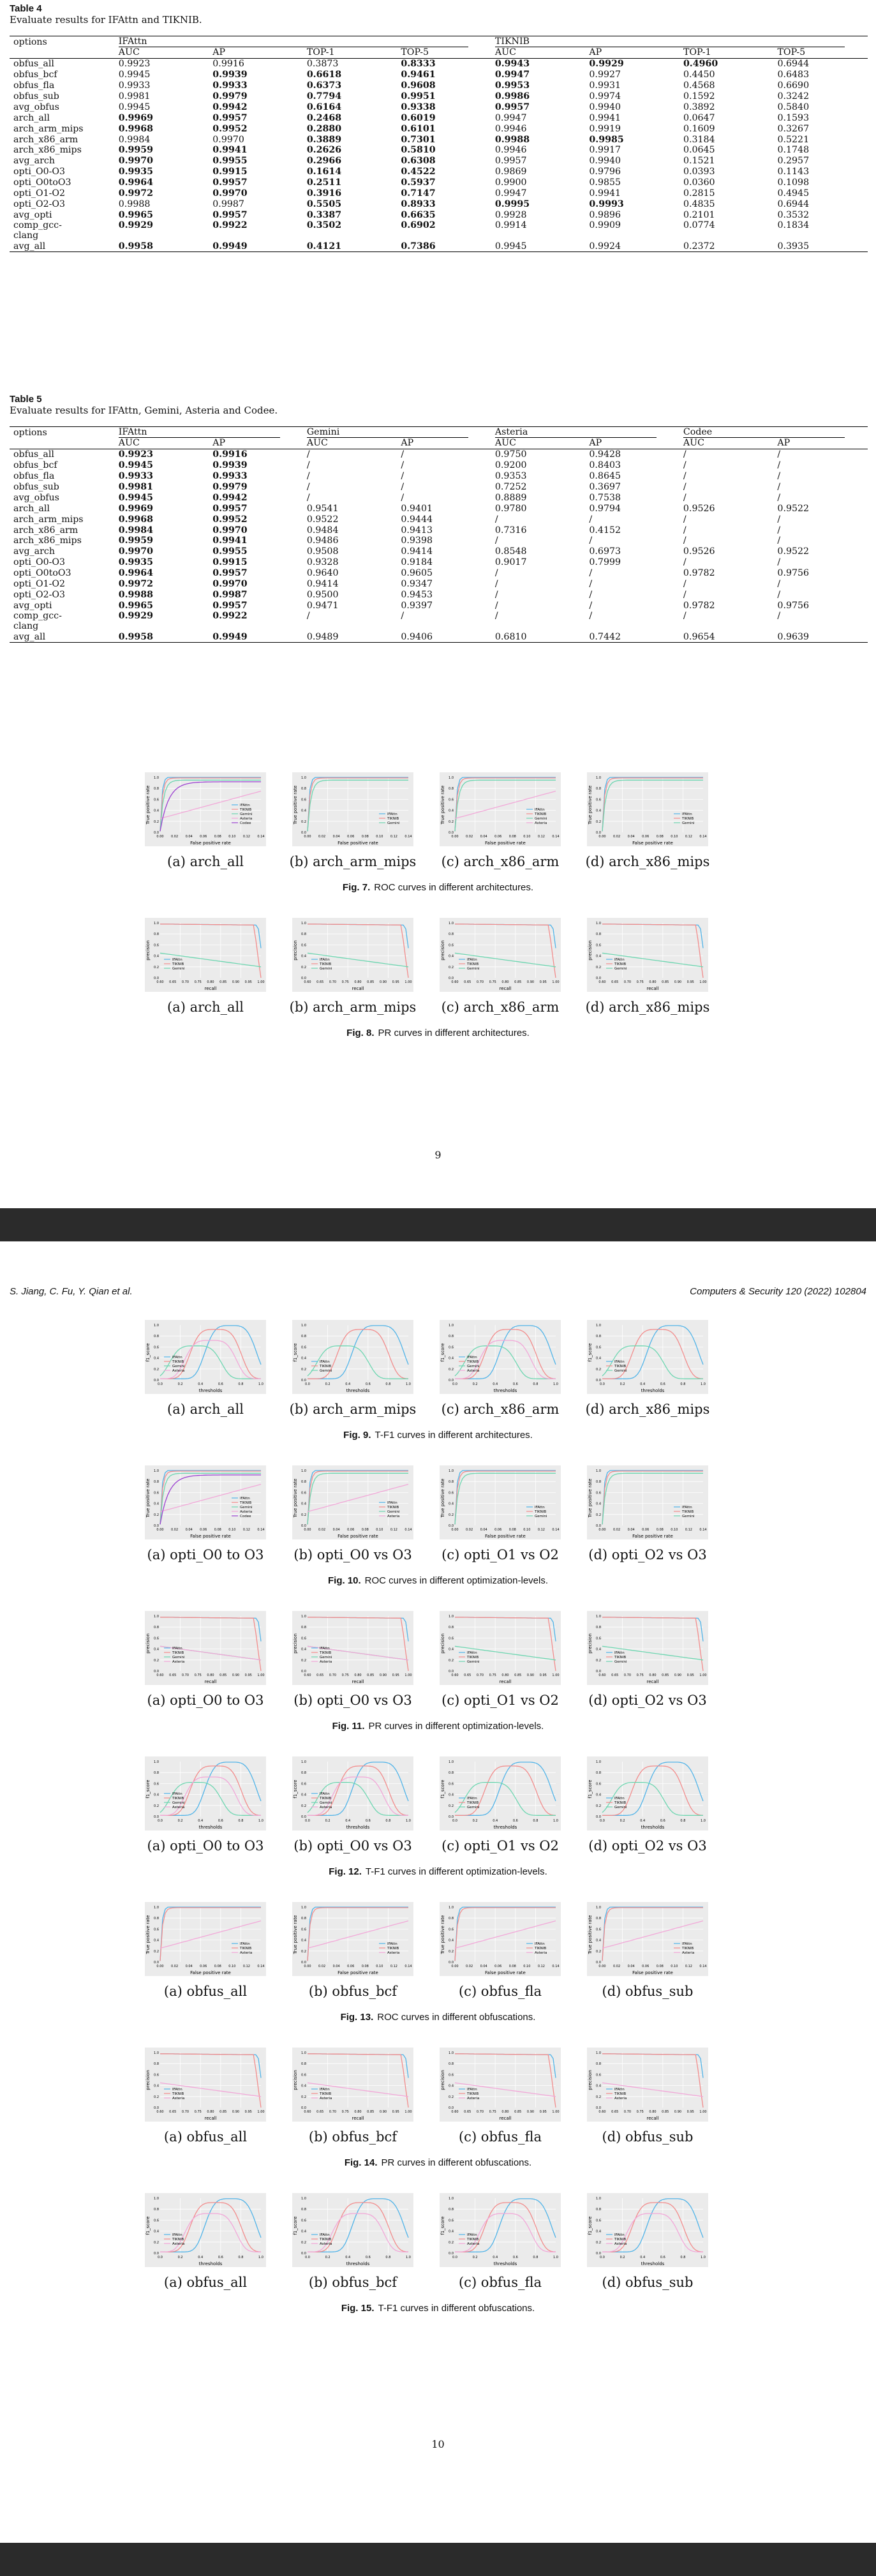  What do you see at coordinates (324, 139) in the screenshot?
I see `value-cell: 0.3889` at bounding box center [324, 139].